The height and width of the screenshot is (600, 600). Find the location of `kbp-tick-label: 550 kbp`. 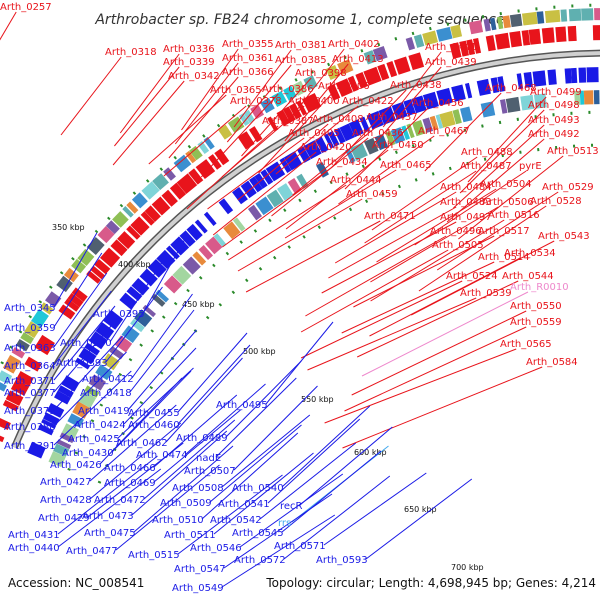

kbp-tick-label: 550 kbp is located at coordinates (317, 399).